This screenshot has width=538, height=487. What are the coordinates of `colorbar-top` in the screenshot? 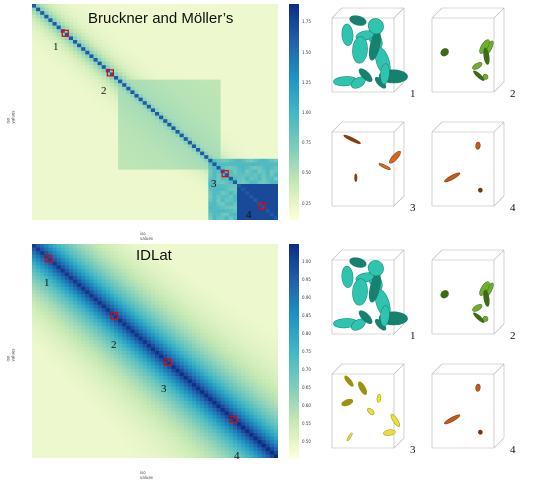 It's located at (294, 112).